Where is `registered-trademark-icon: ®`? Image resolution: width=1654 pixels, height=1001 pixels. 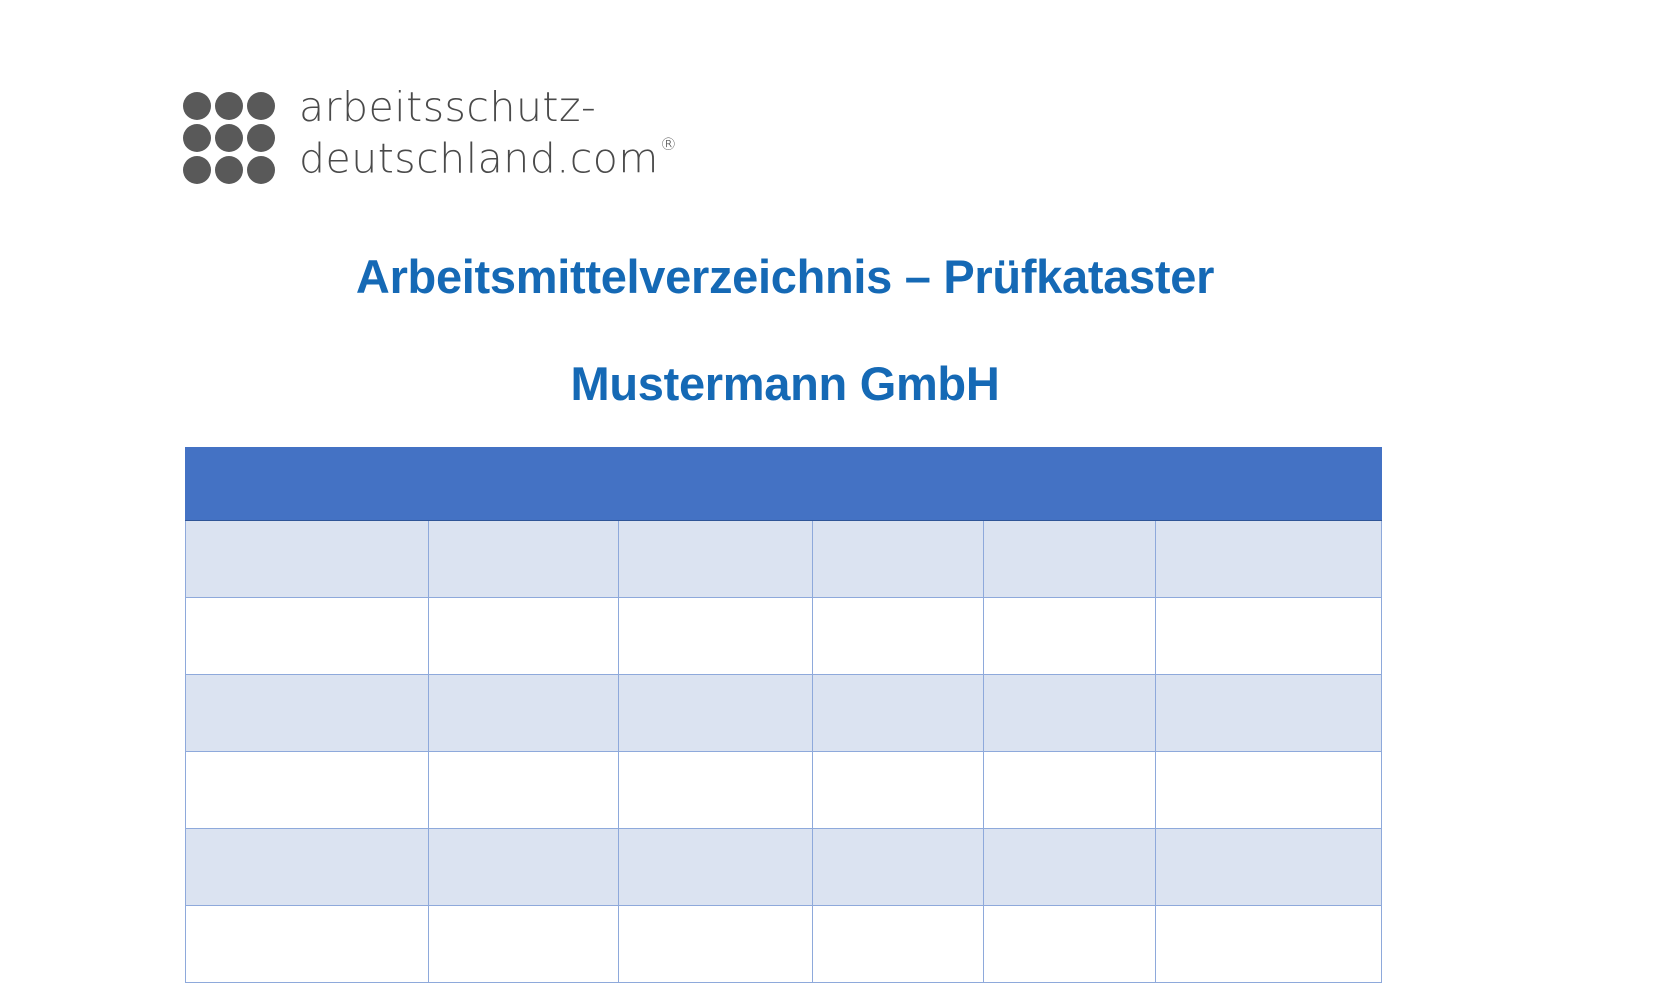
registered-trademark-icon: ® is located at coordinates (668, 145).